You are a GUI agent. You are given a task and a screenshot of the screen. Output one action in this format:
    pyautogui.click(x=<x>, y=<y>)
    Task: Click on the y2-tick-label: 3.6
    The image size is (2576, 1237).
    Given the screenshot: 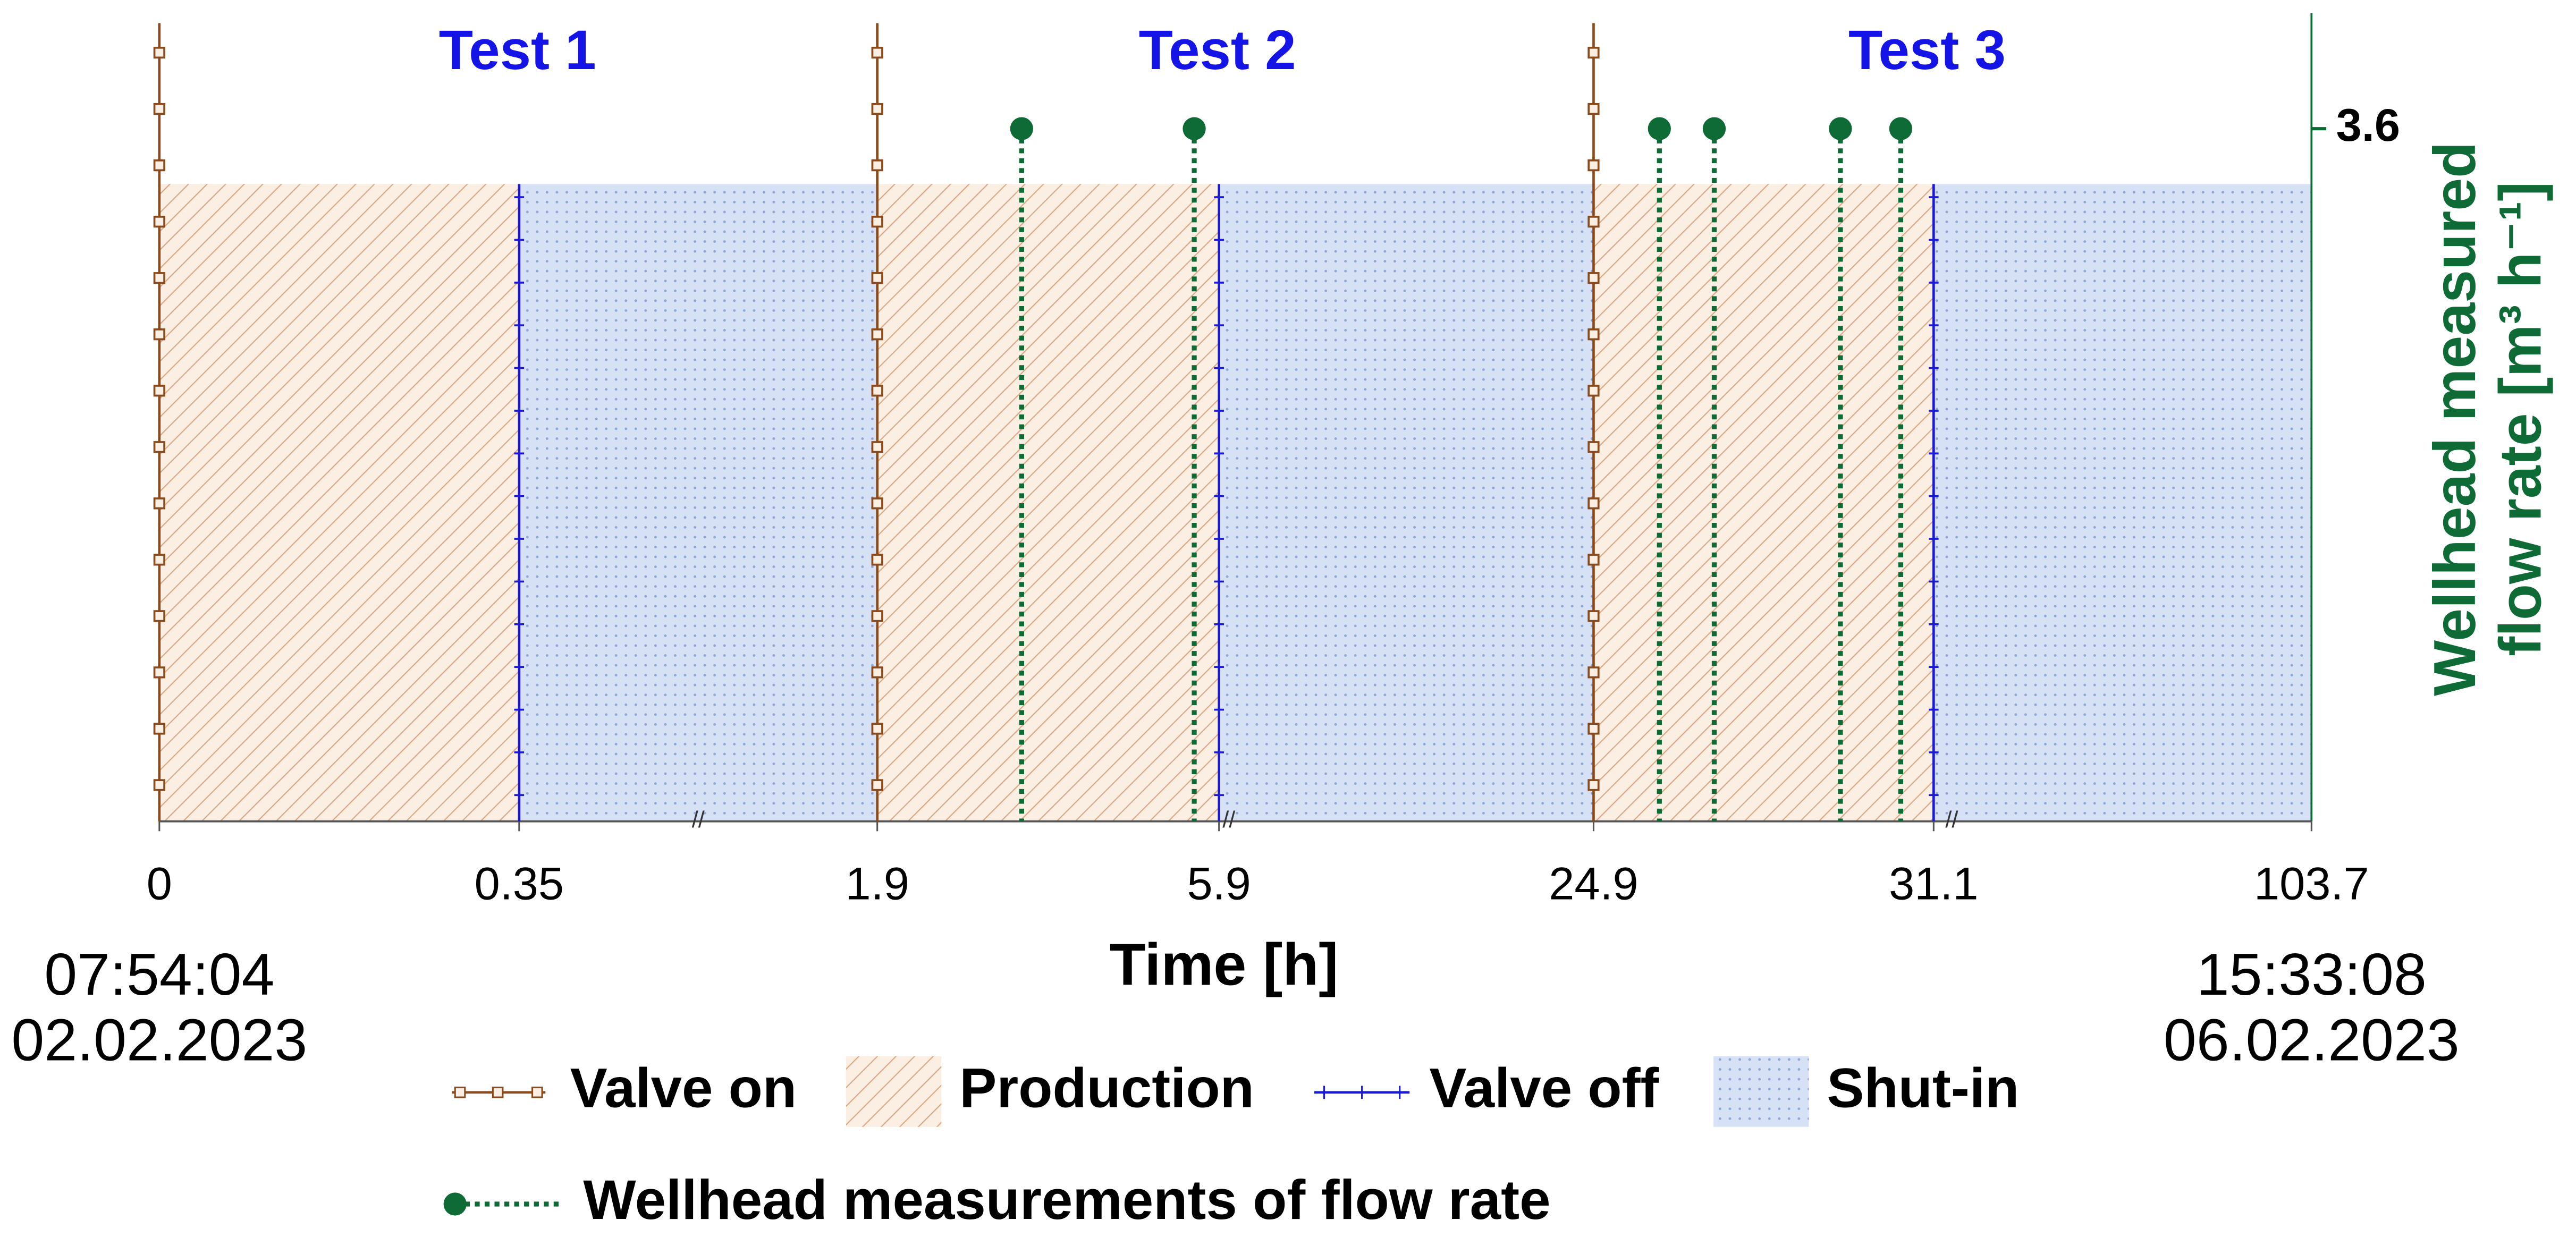 What is the action you would take?
    pyautogui.click(x=2368, y=125)
    